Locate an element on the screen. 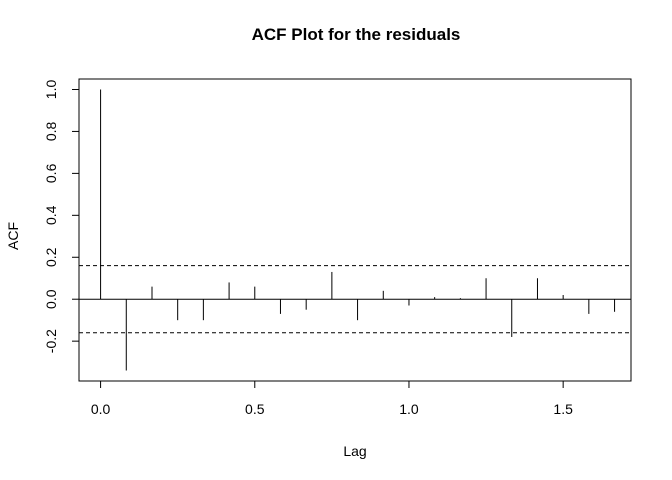 This screenshot has height=480, width=672. x-axis: 0.0 0.5 1.0 1.5 is located at coordinates (332, 398).